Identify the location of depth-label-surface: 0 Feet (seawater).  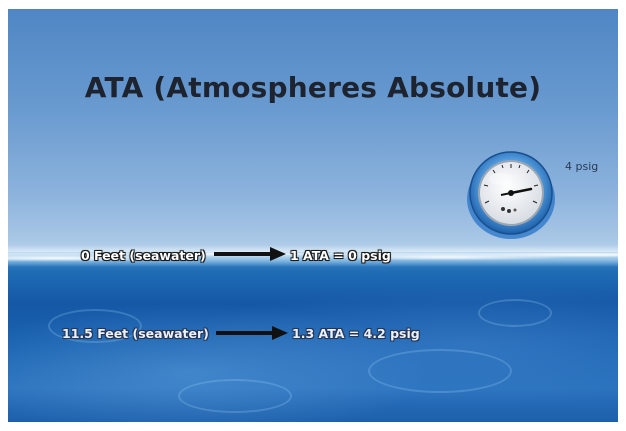
(143, 255).